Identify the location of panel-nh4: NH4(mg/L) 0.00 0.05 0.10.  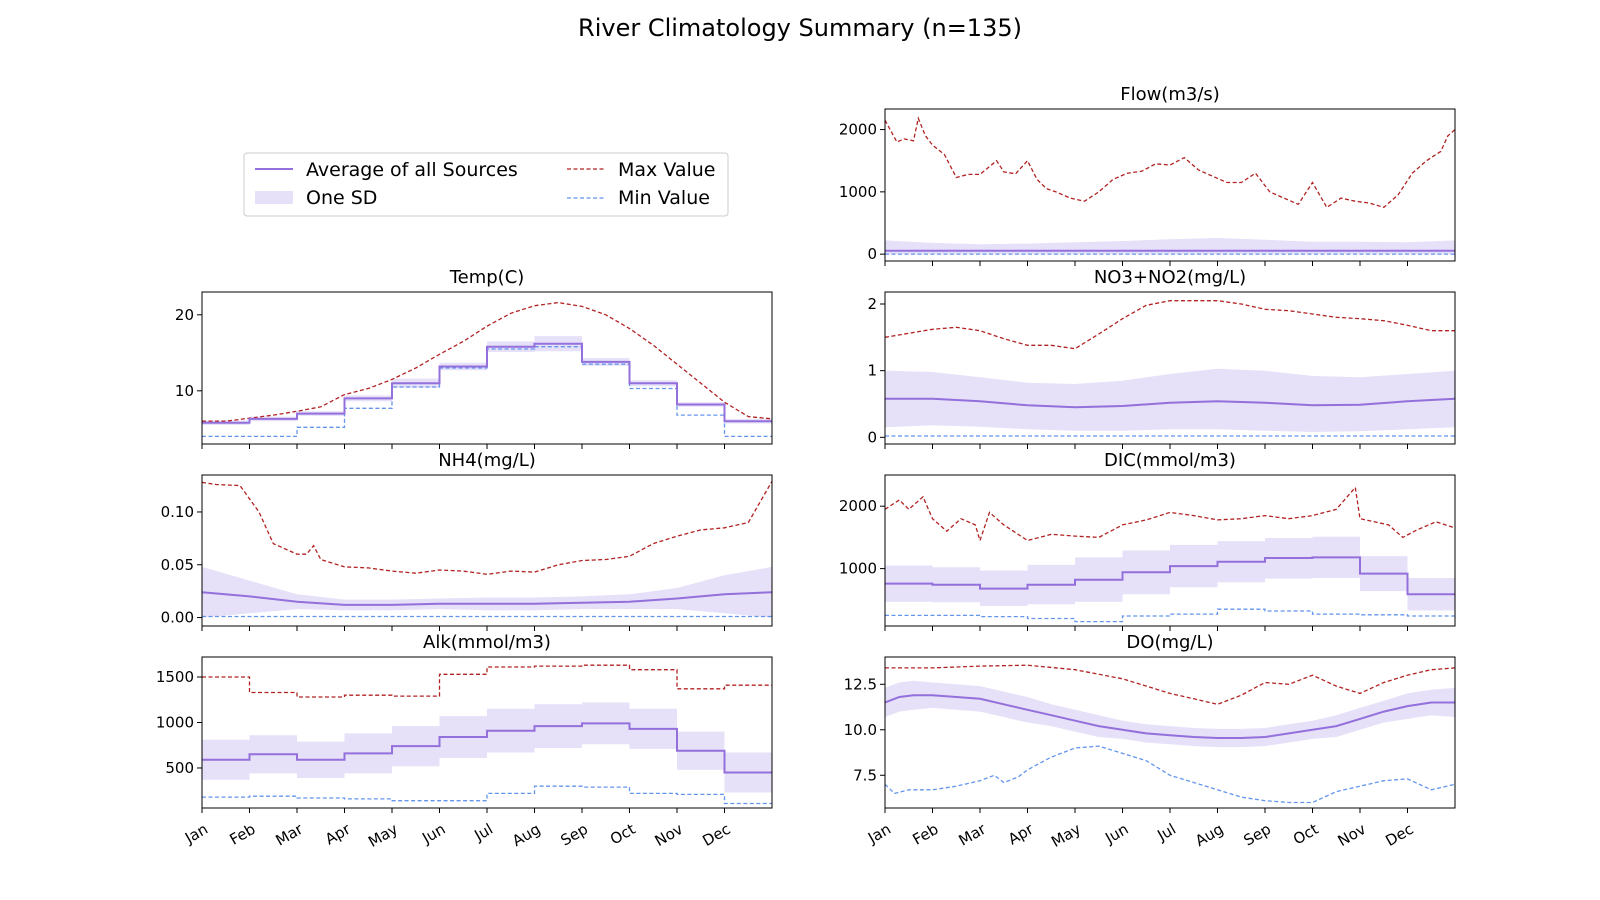
(467, 540).